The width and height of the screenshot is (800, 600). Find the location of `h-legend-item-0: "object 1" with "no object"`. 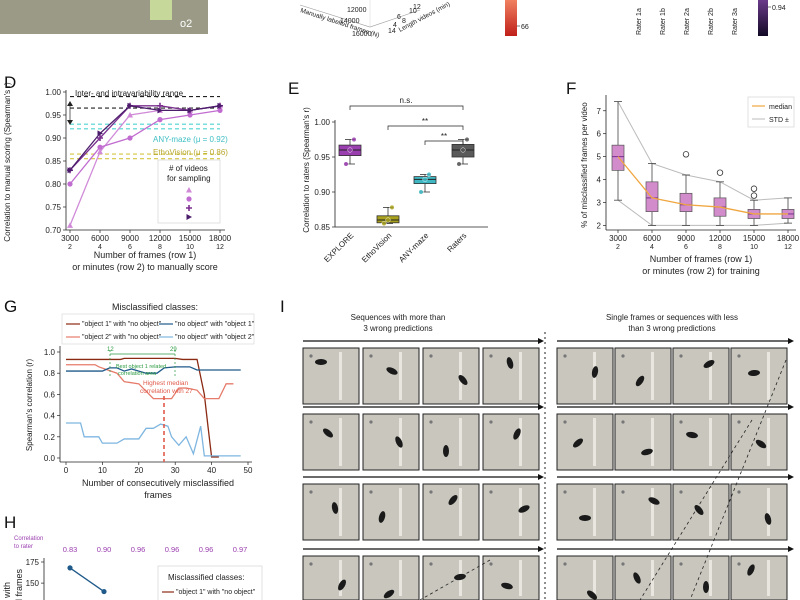

h-legend-item-0: "object 1" with "no object" is located at coordinates (216, 592).